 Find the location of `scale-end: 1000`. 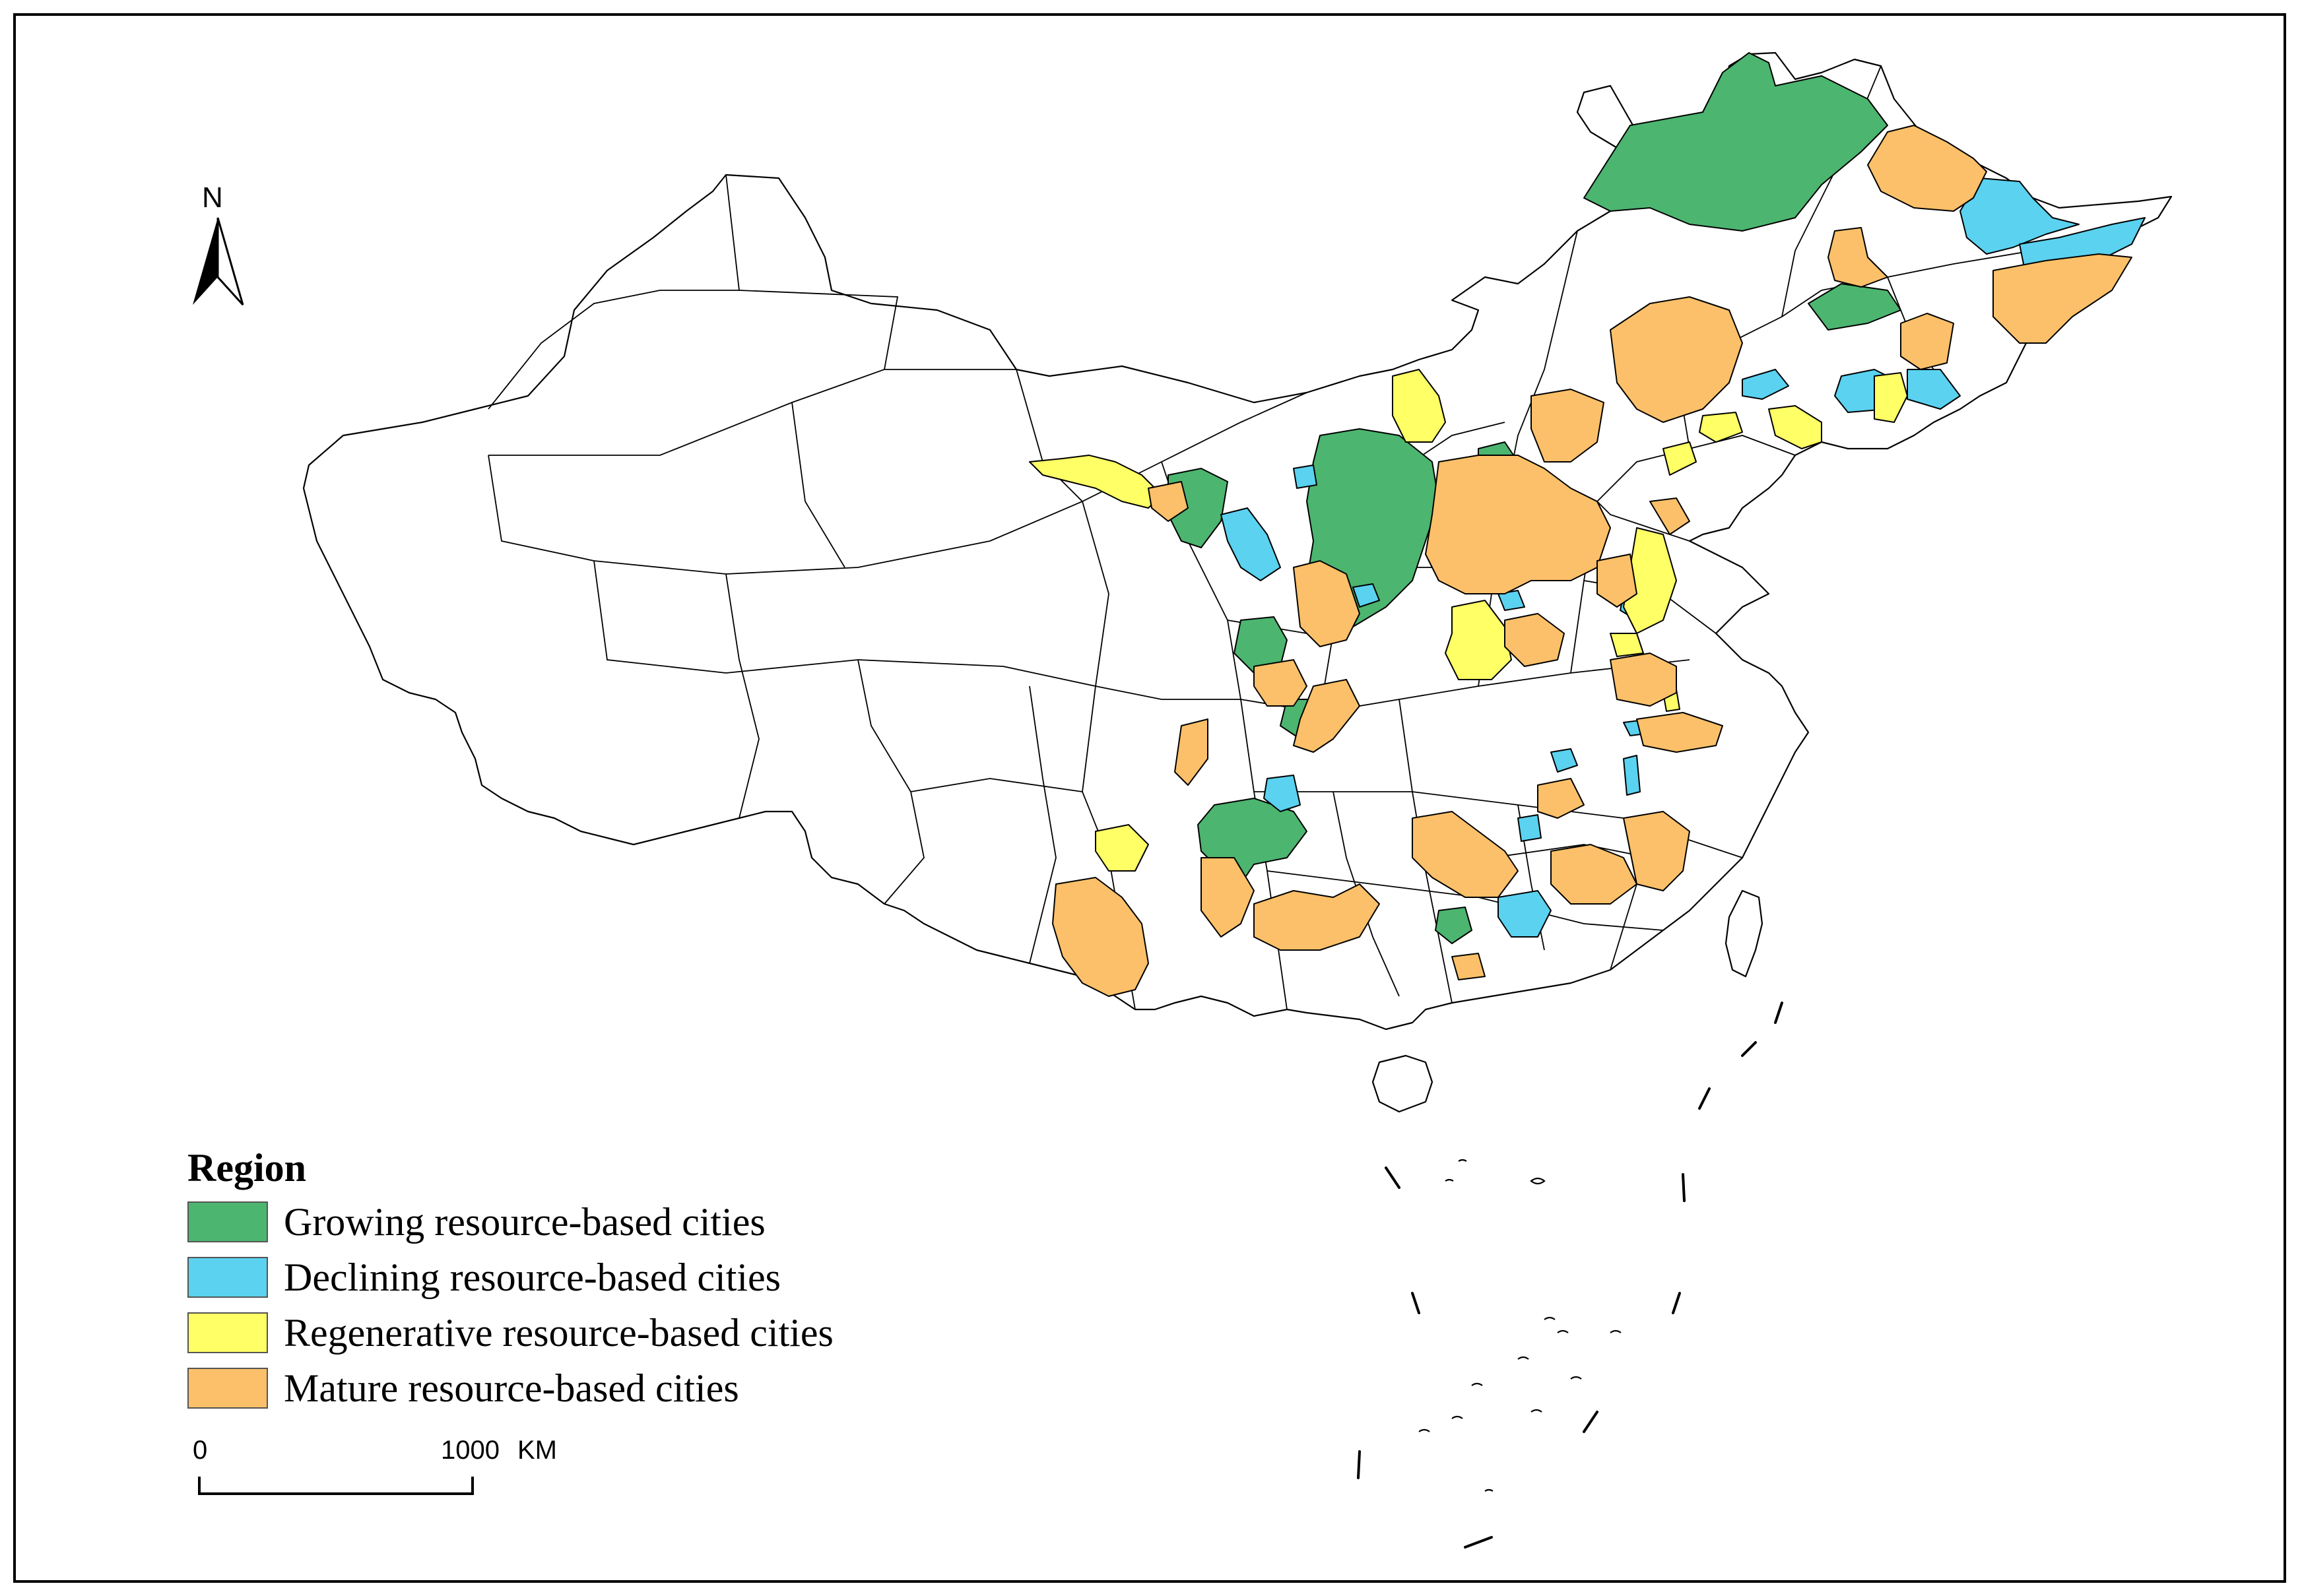

scale-end: 1000 is located at coordinates (470, 1450).